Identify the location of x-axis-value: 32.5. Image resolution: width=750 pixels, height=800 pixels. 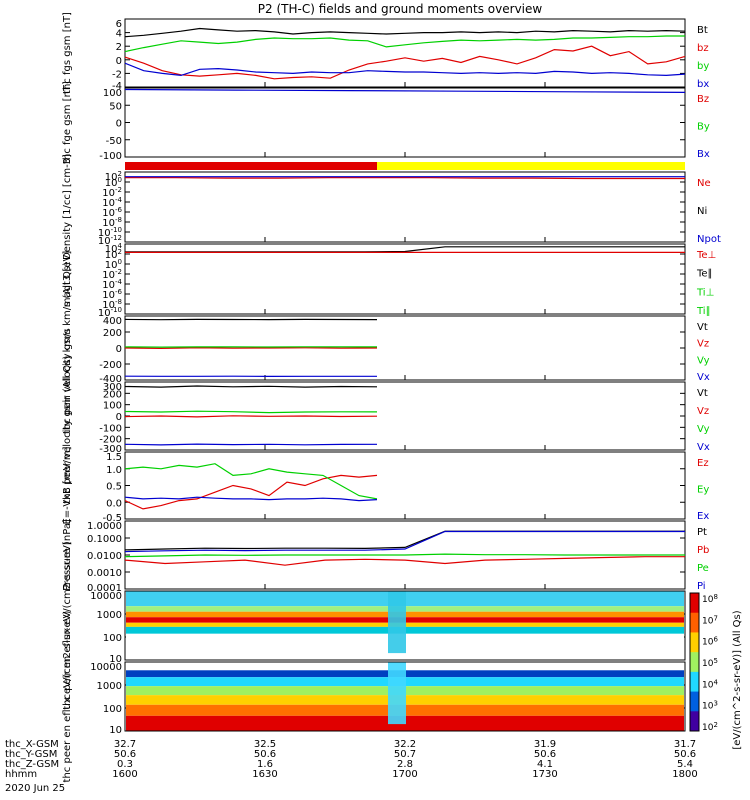
(265, 744).